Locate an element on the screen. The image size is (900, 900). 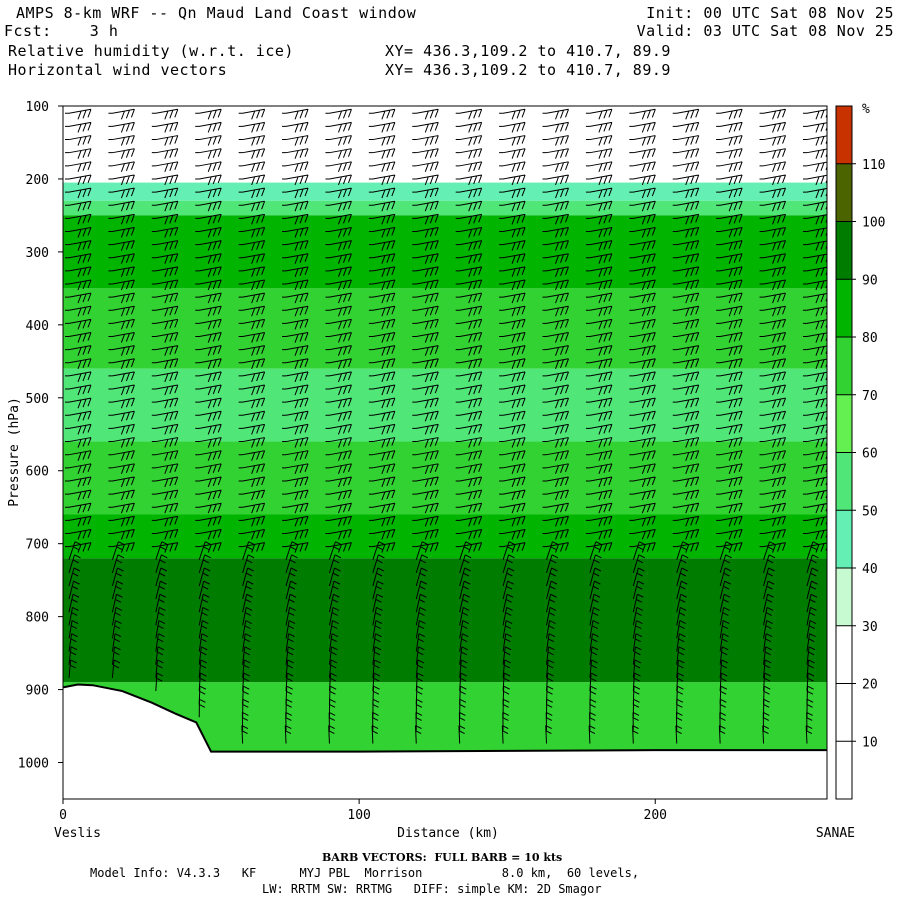
colorbar-tick-label: 30 is located at coordinates (870, 627).